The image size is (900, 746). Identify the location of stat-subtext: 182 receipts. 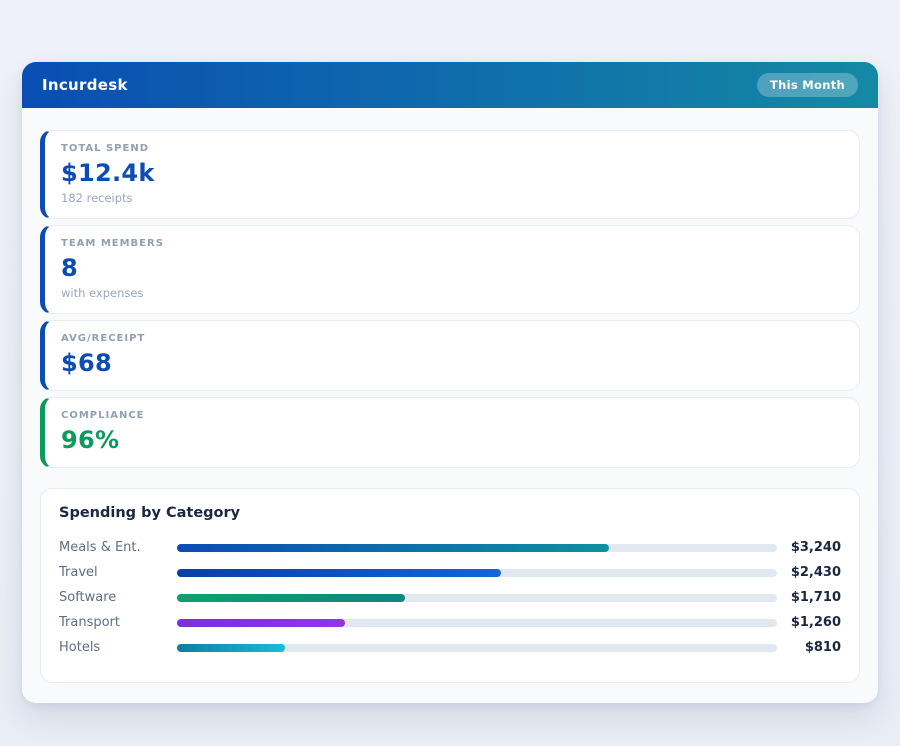
(97, 198).